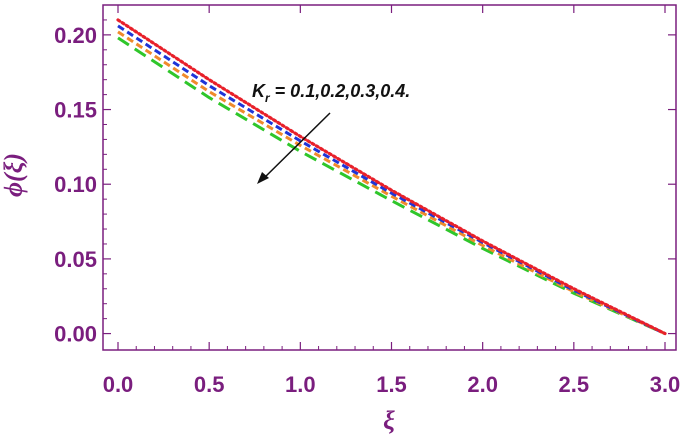  What do you see at coordinates (263, 178) in the screenshot?
I see `annotation-arrowhead` at bounding box center [263, 178].